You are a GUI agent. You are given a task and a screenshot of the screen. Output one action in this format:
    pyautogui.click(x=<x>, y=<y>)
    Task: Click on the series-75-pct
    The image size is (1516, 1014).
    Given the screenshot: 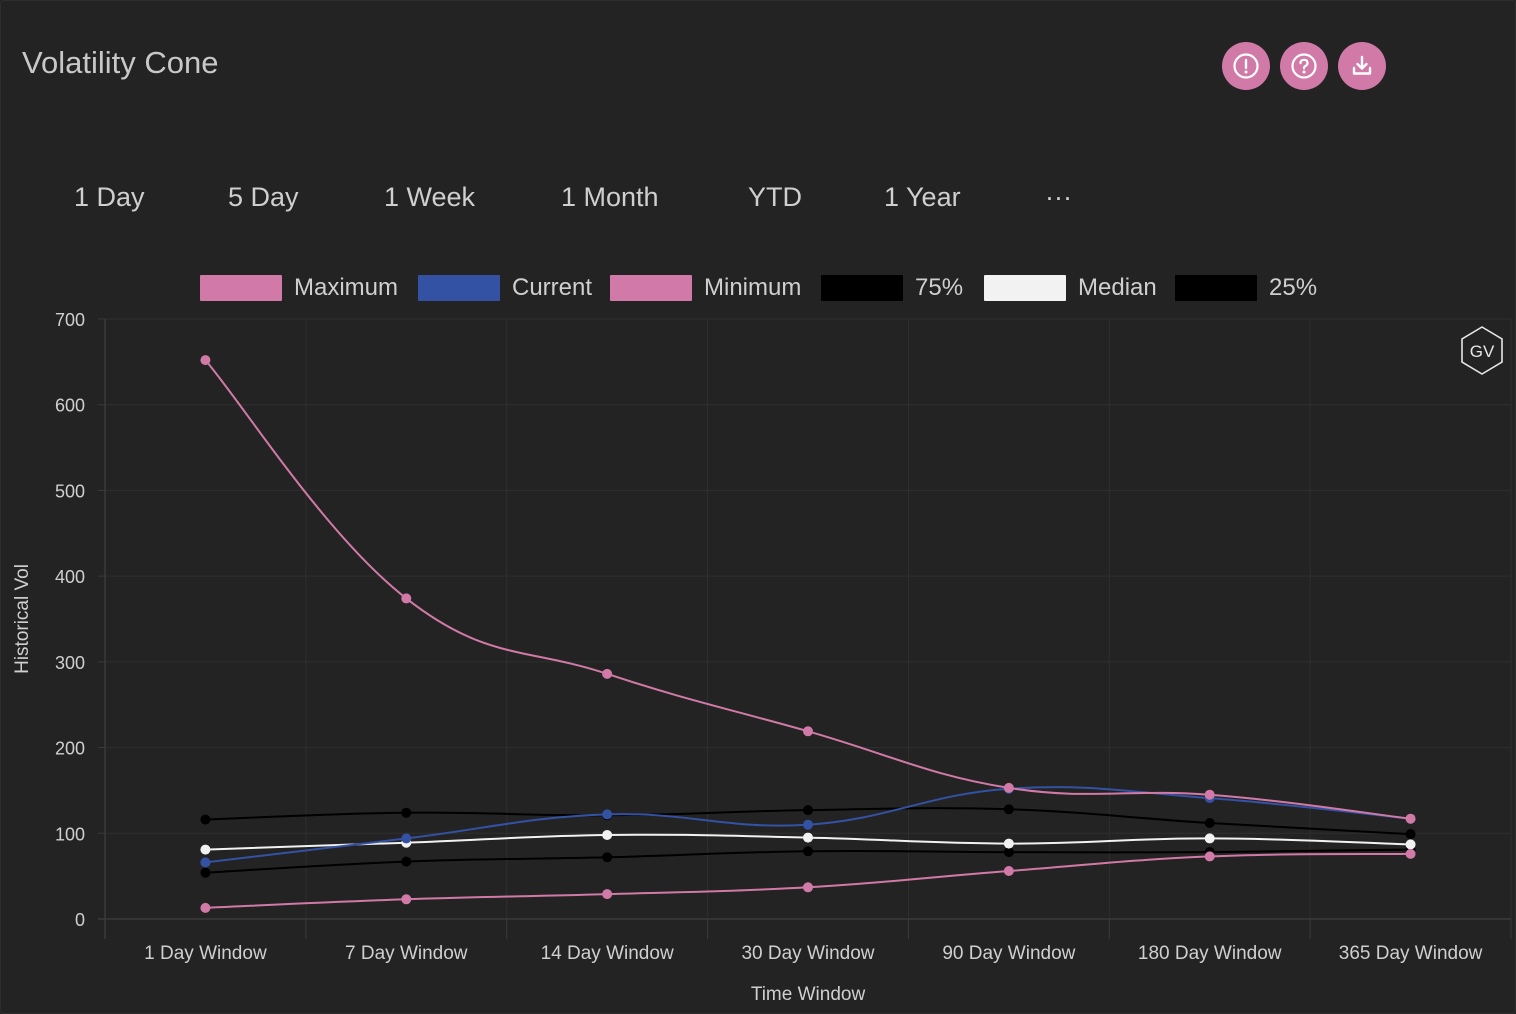 What is the action you would take?
    pyautogui.click(x=808, y=822)
    